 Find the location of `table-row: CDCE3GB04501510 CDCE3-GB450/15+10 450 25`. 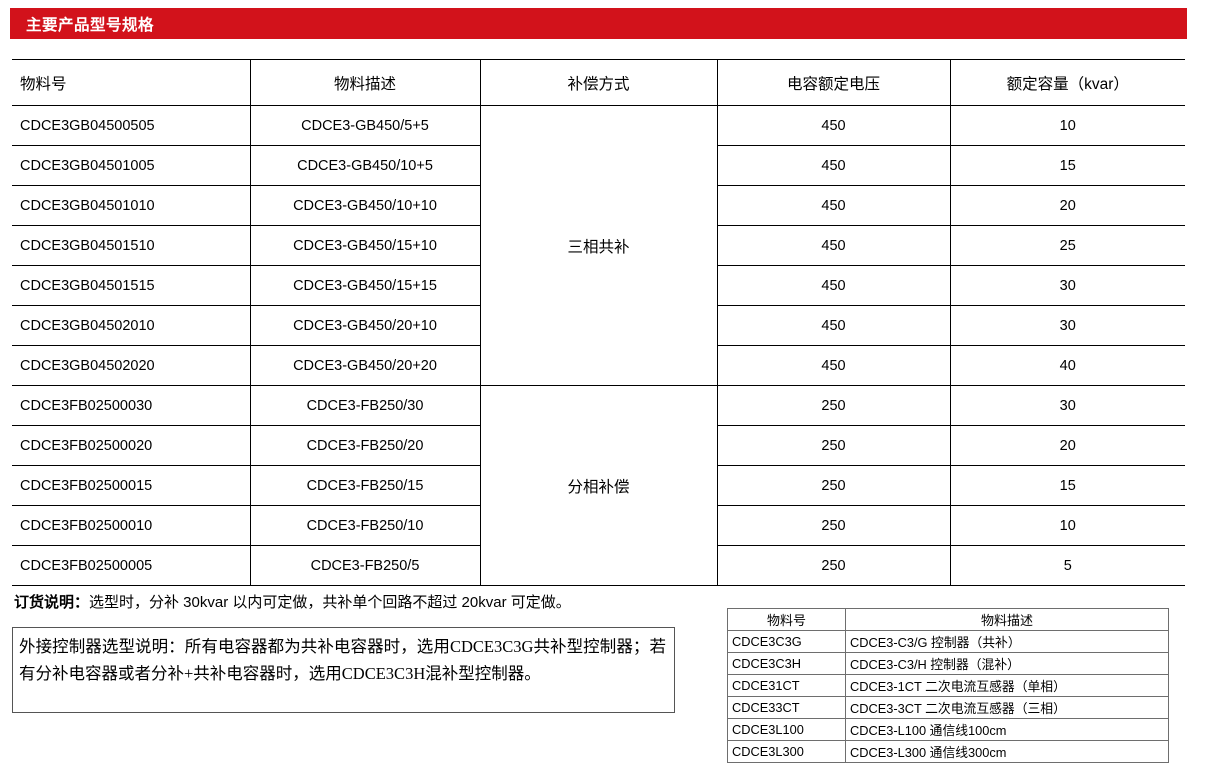

table-row: CDCE3GB04501510 CDCE3-GB450/15+10 450 25 is located at coordinates (598, 245).